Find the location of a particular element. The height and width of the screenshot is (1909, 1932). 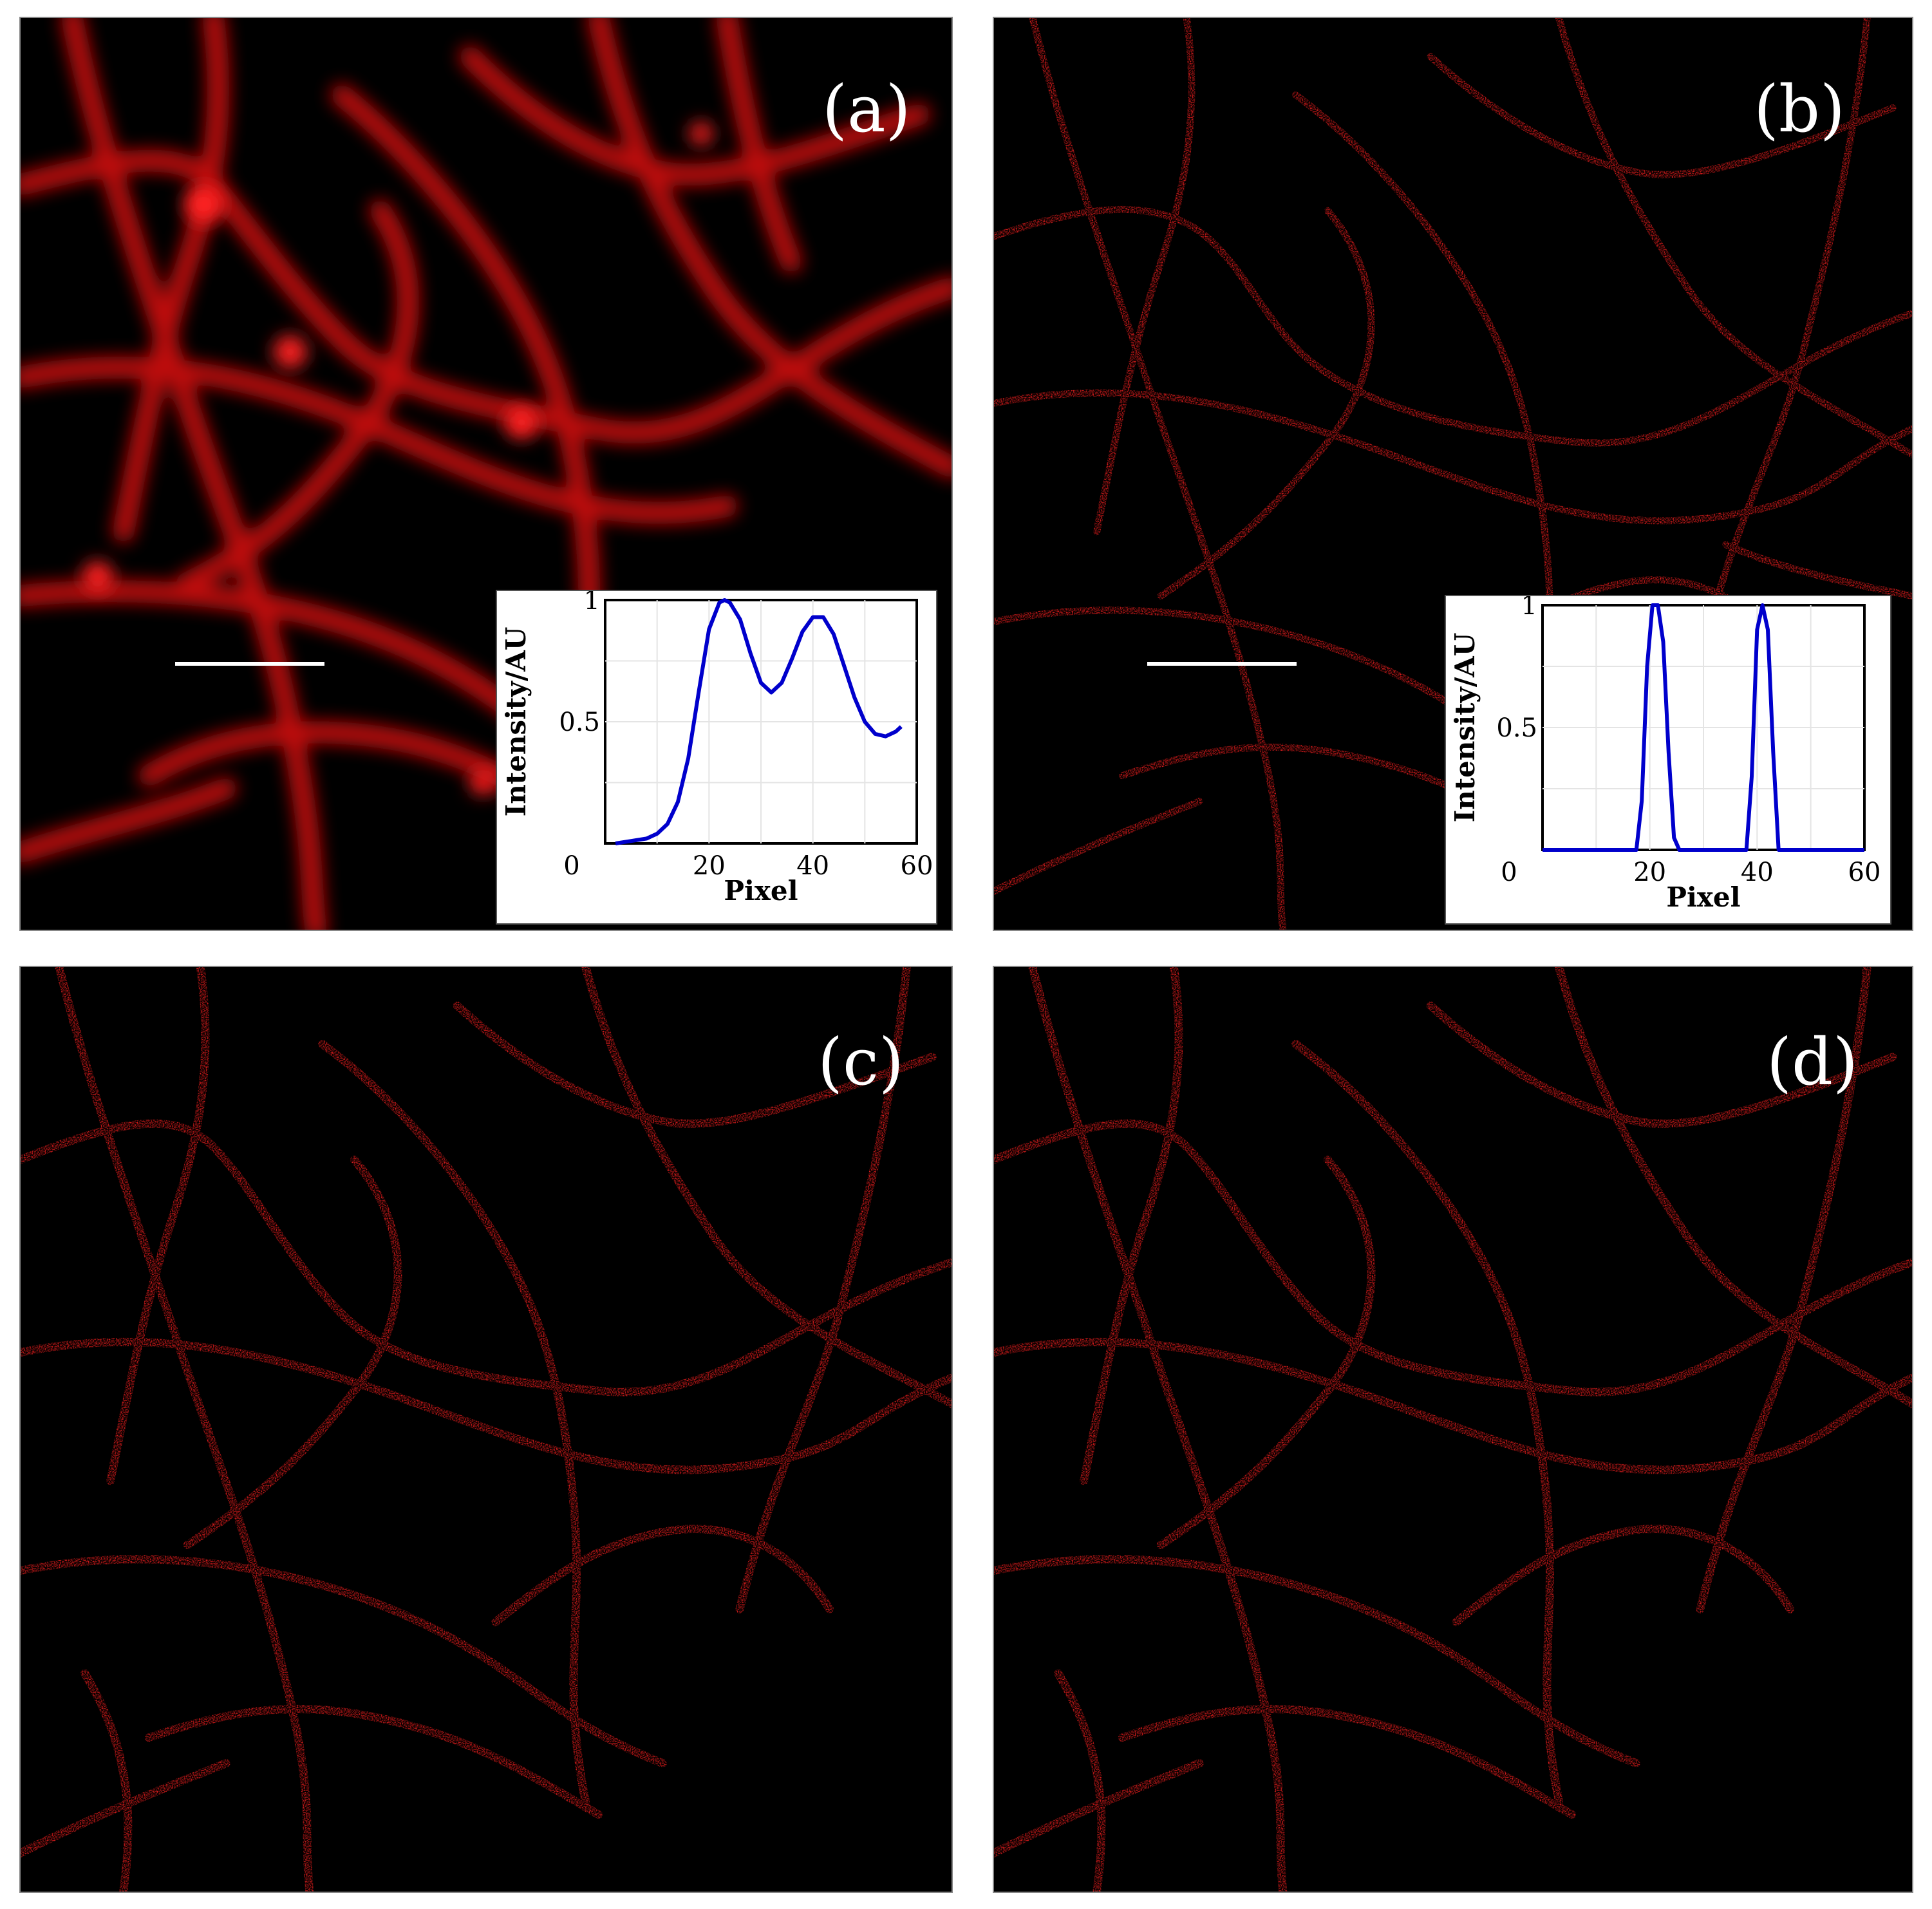

intensity-profile-chart-a: 0 20 40 60 0.5 1 Pixel Intensity/AU is located at coordinates (716, 749).